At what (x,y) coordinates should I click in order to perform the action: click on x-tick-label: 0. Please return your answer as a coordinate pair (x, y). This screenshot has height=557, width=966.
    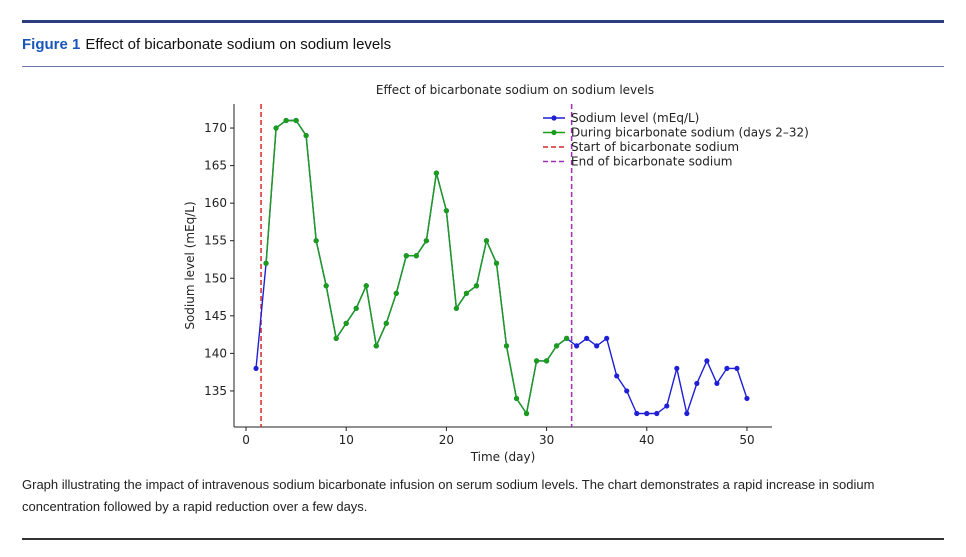
    Looking at the image, I should click on (246, 440).